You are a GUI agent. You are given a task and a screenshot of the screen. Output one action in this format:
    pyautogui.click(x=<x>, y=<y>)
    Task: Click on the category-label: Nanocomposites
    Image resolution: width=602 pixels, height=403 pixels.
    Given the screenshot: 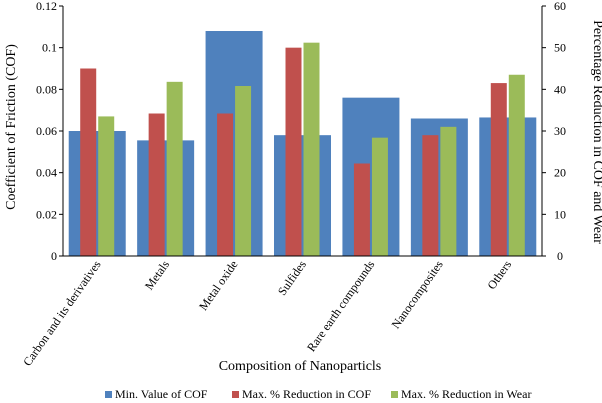 What is the action you would take?
    pyautogui.click(x=417, y=294)
    